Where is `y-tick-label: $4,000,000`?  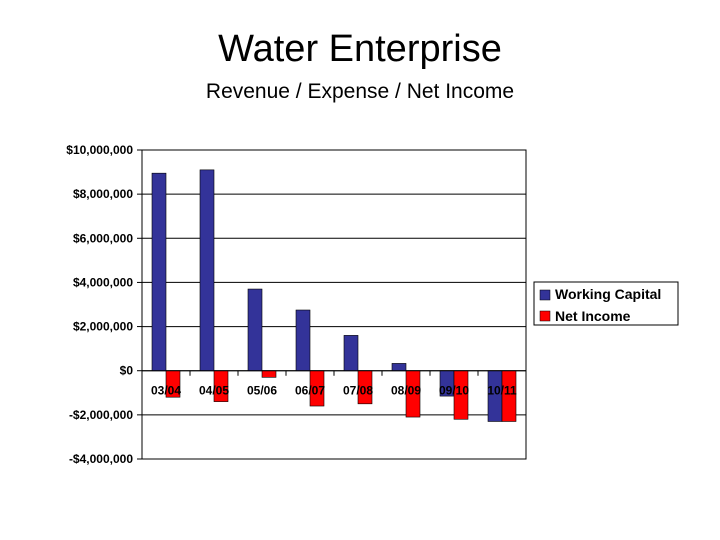 y-tick-label: $4,000,000 is located at coordinates (103, 282).